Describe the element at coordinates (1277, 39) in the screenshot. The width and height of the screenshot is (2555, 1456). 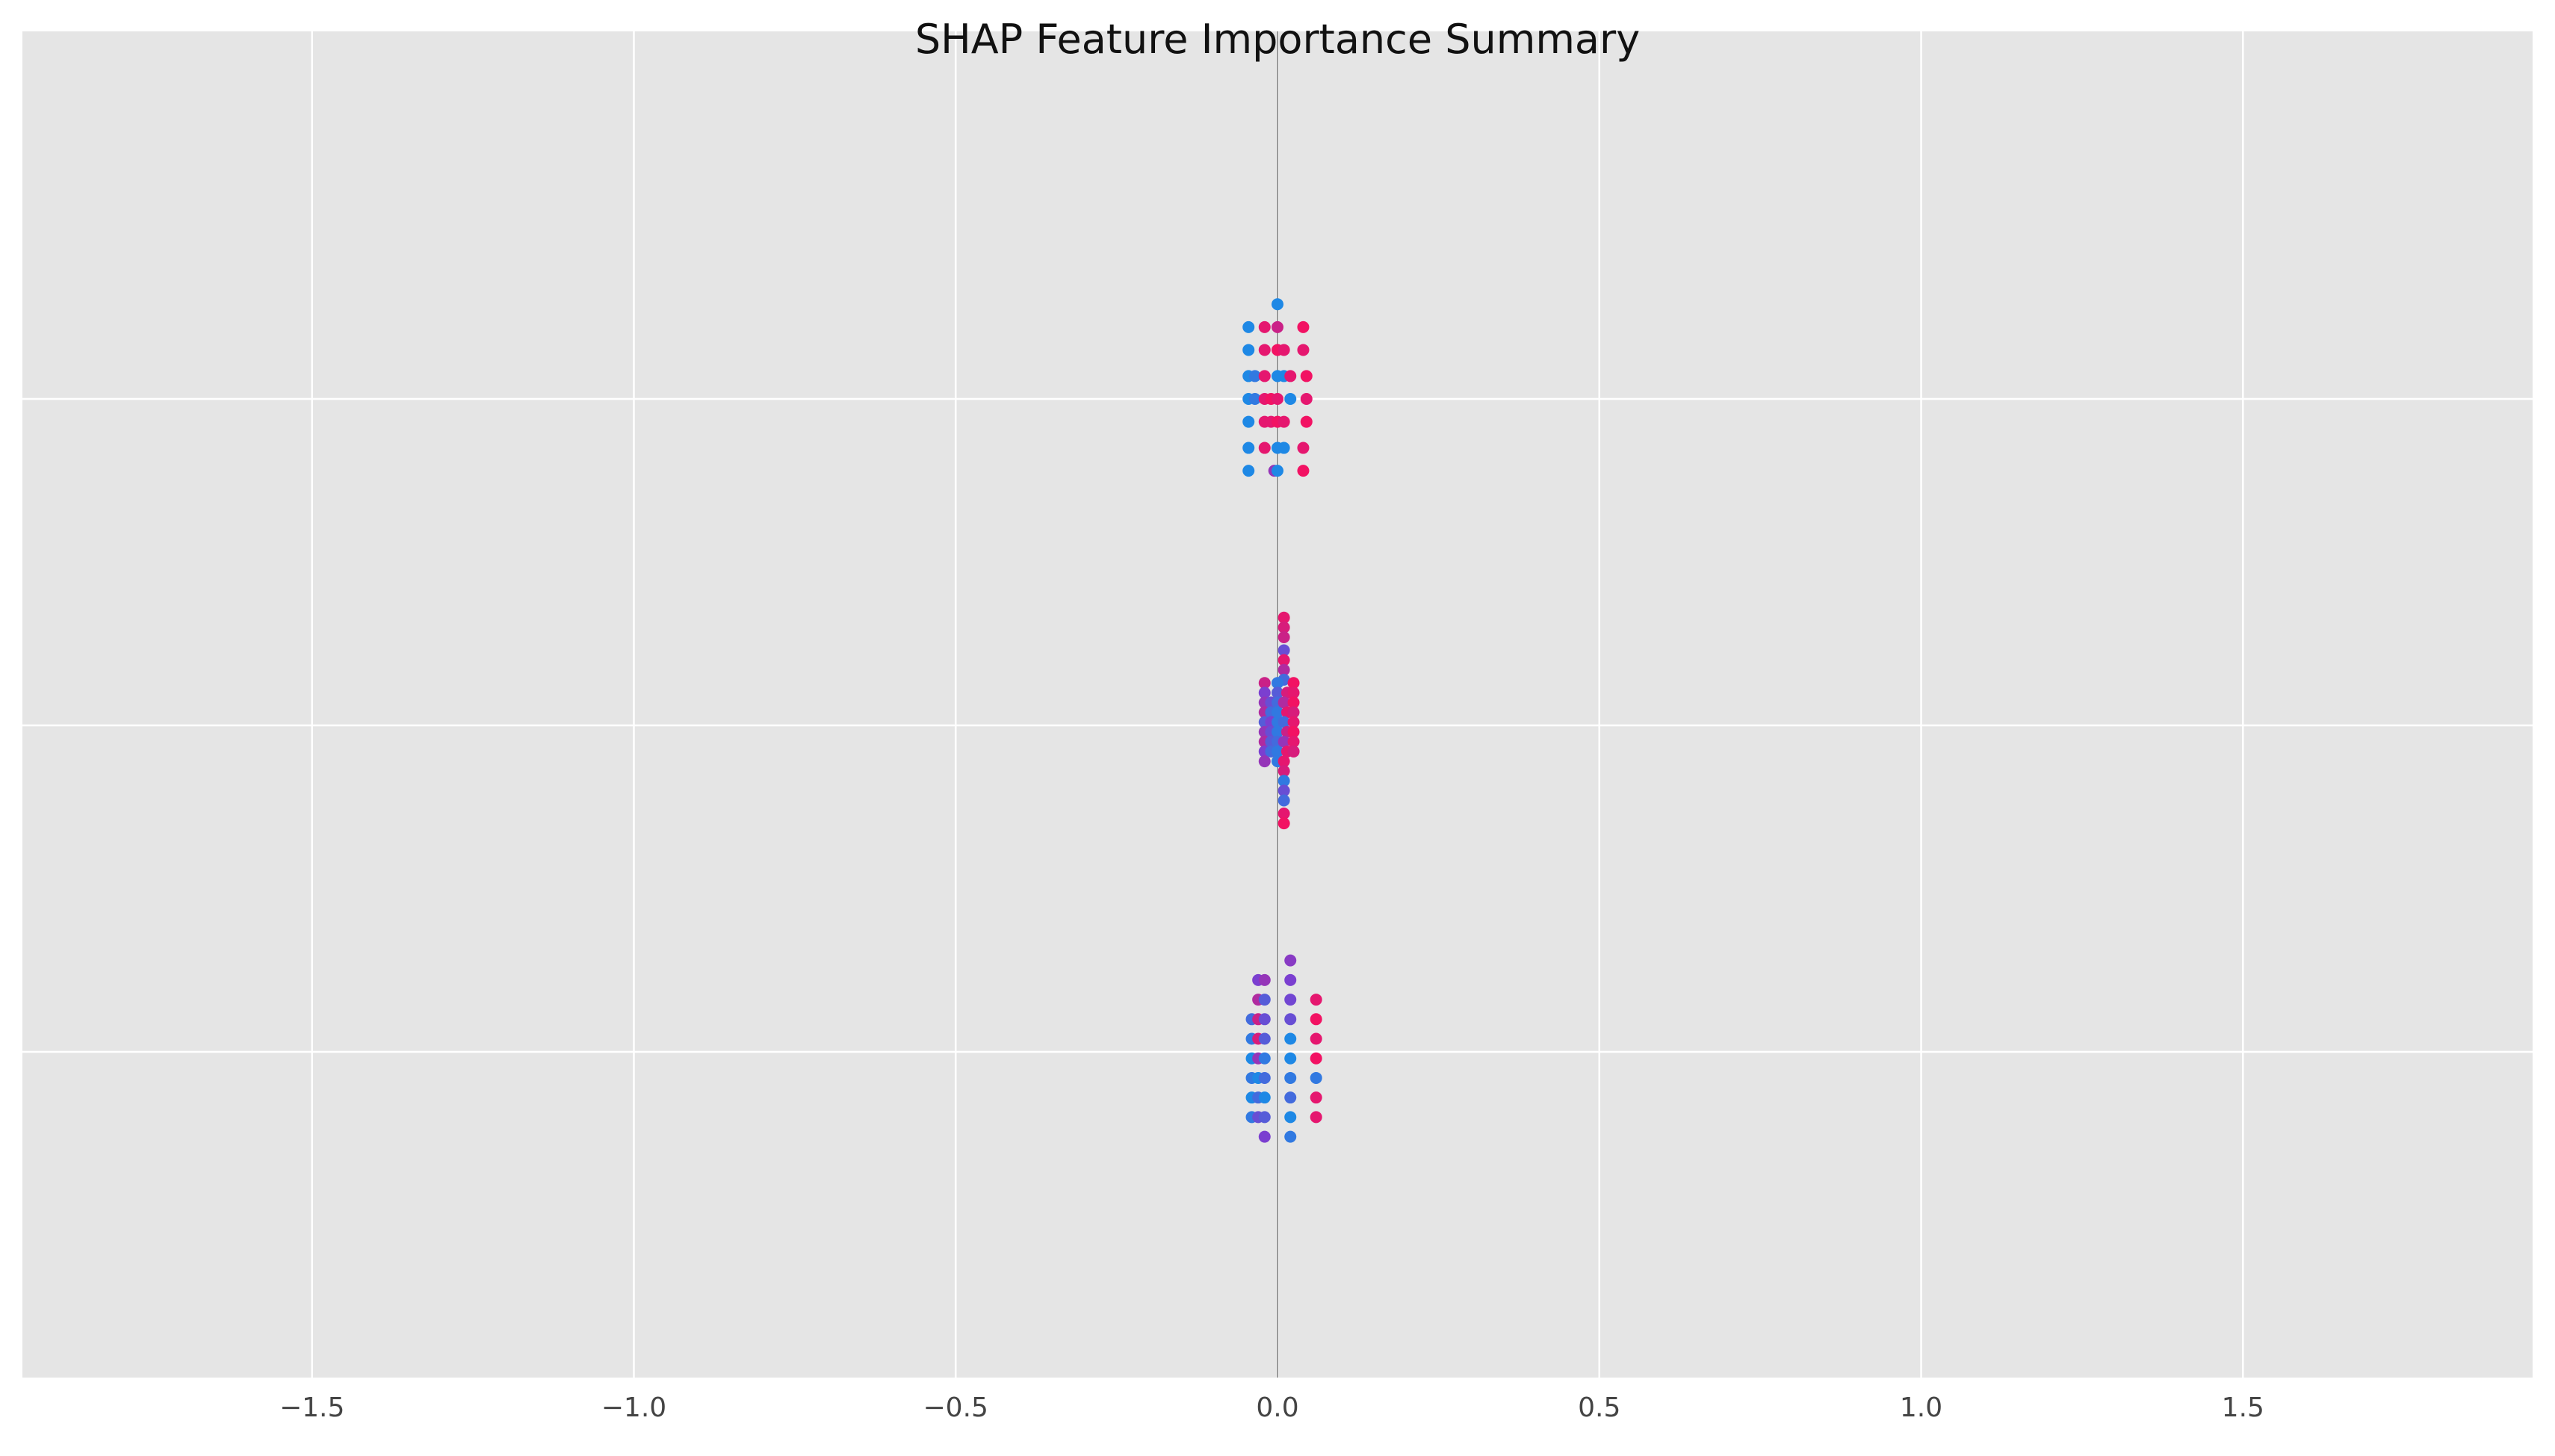
I see `chart-title: SHAP Feature Importance Summary` at that location.